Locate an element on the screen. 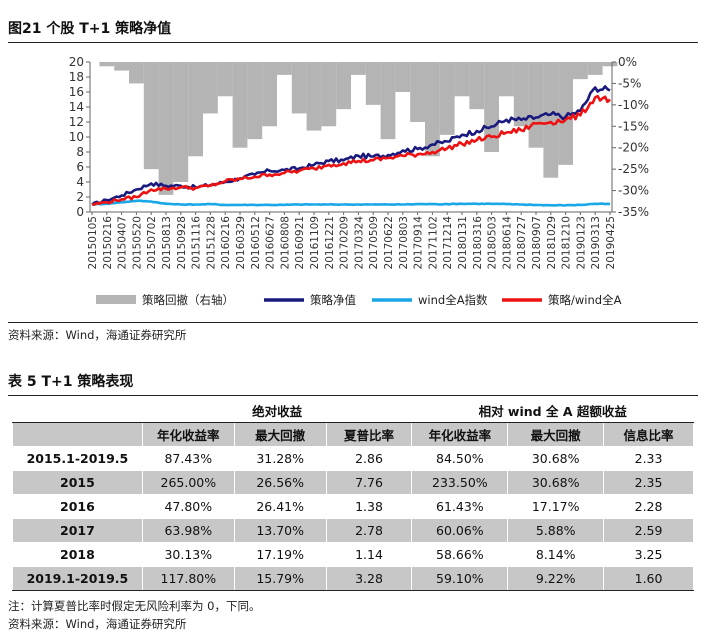  x-tick-label: 20170803 is located at coordinates (404, 242).